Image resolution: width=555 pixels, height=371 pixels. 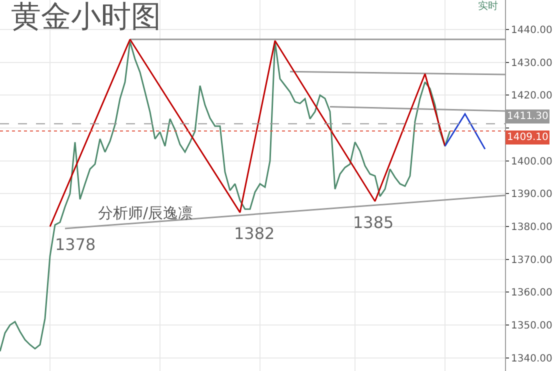 What do you see at coordinates (254, 233) in the screenshot?
I see `annotation: 1382` at bounding box center [254, 233].